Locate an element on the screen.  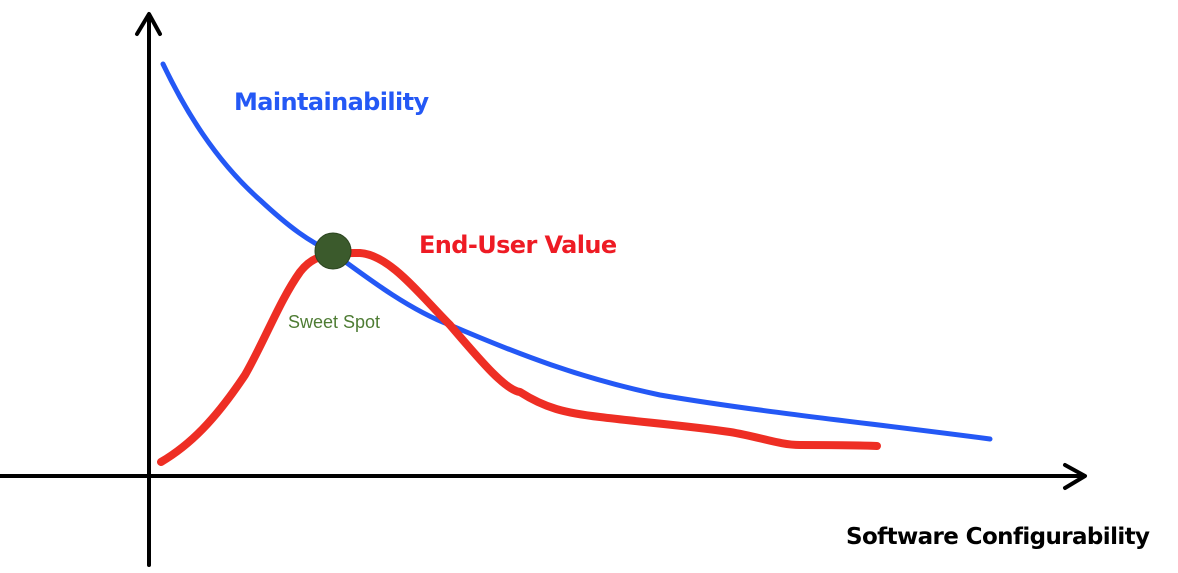
y-axis-arrow-icon is located at coordinates (148, 24).